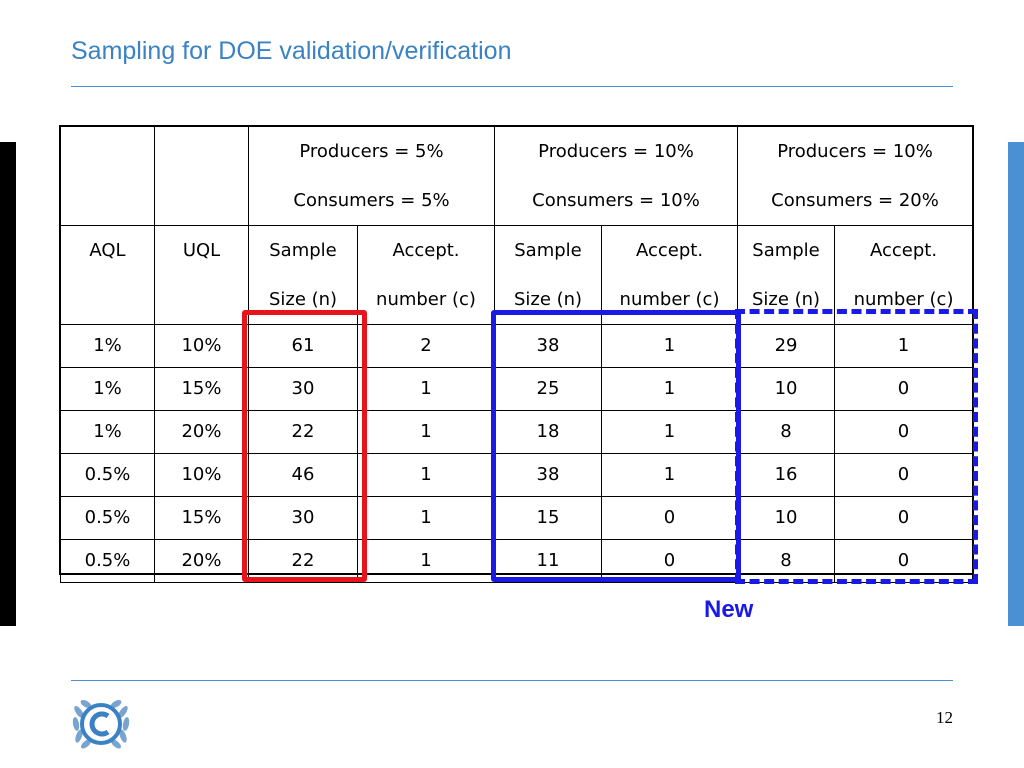 The height and width of the screenshot is (768, 1024). What do you see at coordinates (291, 51) in the screenshot?
I see `slide-title: Sampling for DOE validation/verification` at bounding box center [291, 51].